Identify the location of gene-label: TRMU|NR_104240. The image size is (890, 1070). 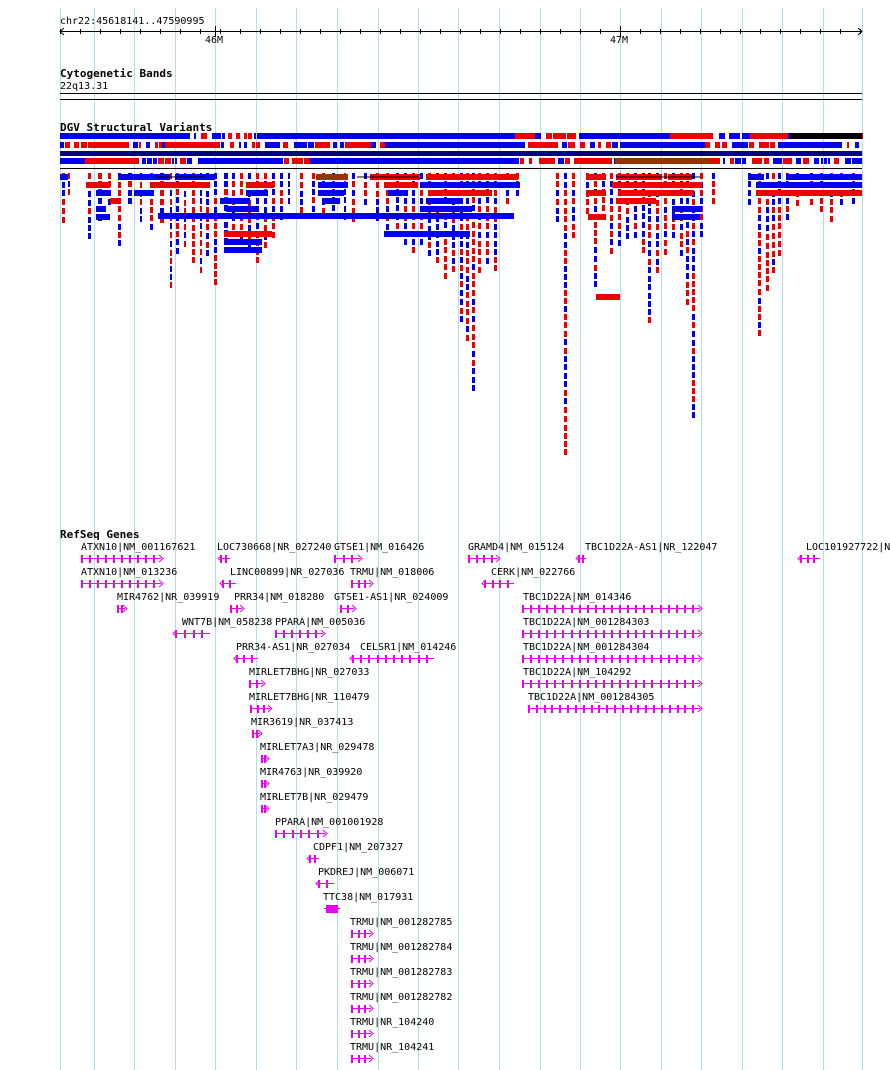
(392, 1022).